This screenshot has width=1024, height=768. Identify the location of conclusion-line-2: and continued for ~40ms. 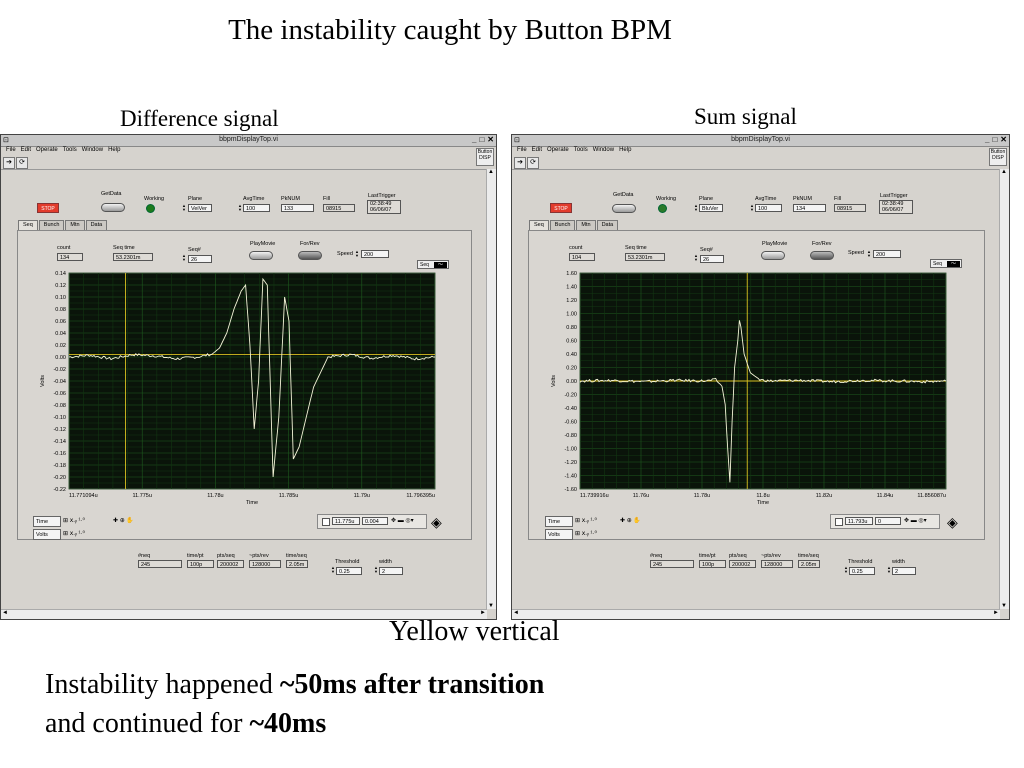
(186, 723).